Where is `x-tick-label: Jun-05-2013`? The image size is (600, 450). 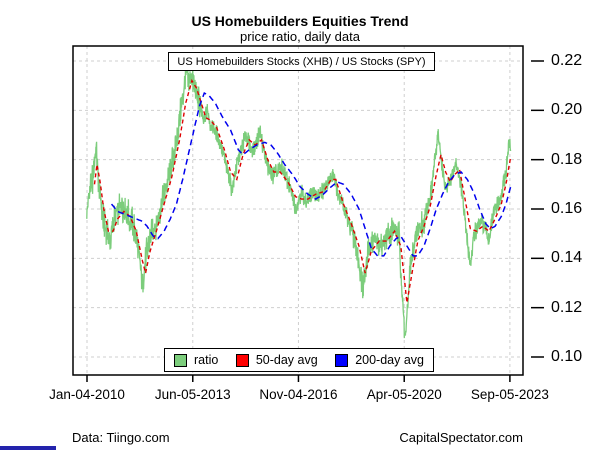 x-tick-label: Jun-05-2013 is located at coordinates (192, 394).